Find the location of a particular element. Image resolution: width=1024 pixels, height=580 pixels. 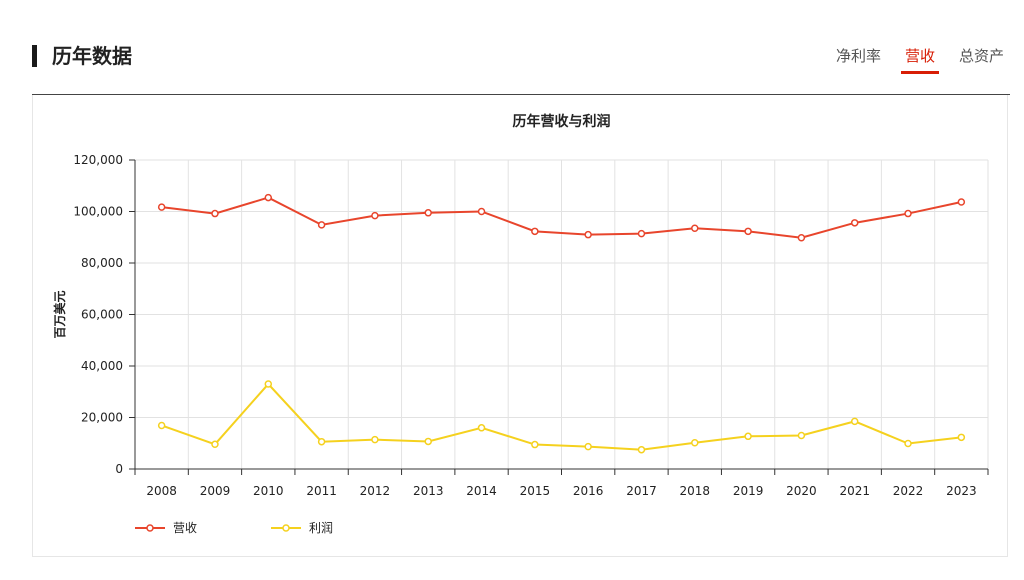

section-title: 历年数据 is located at coordinates (92, 56).